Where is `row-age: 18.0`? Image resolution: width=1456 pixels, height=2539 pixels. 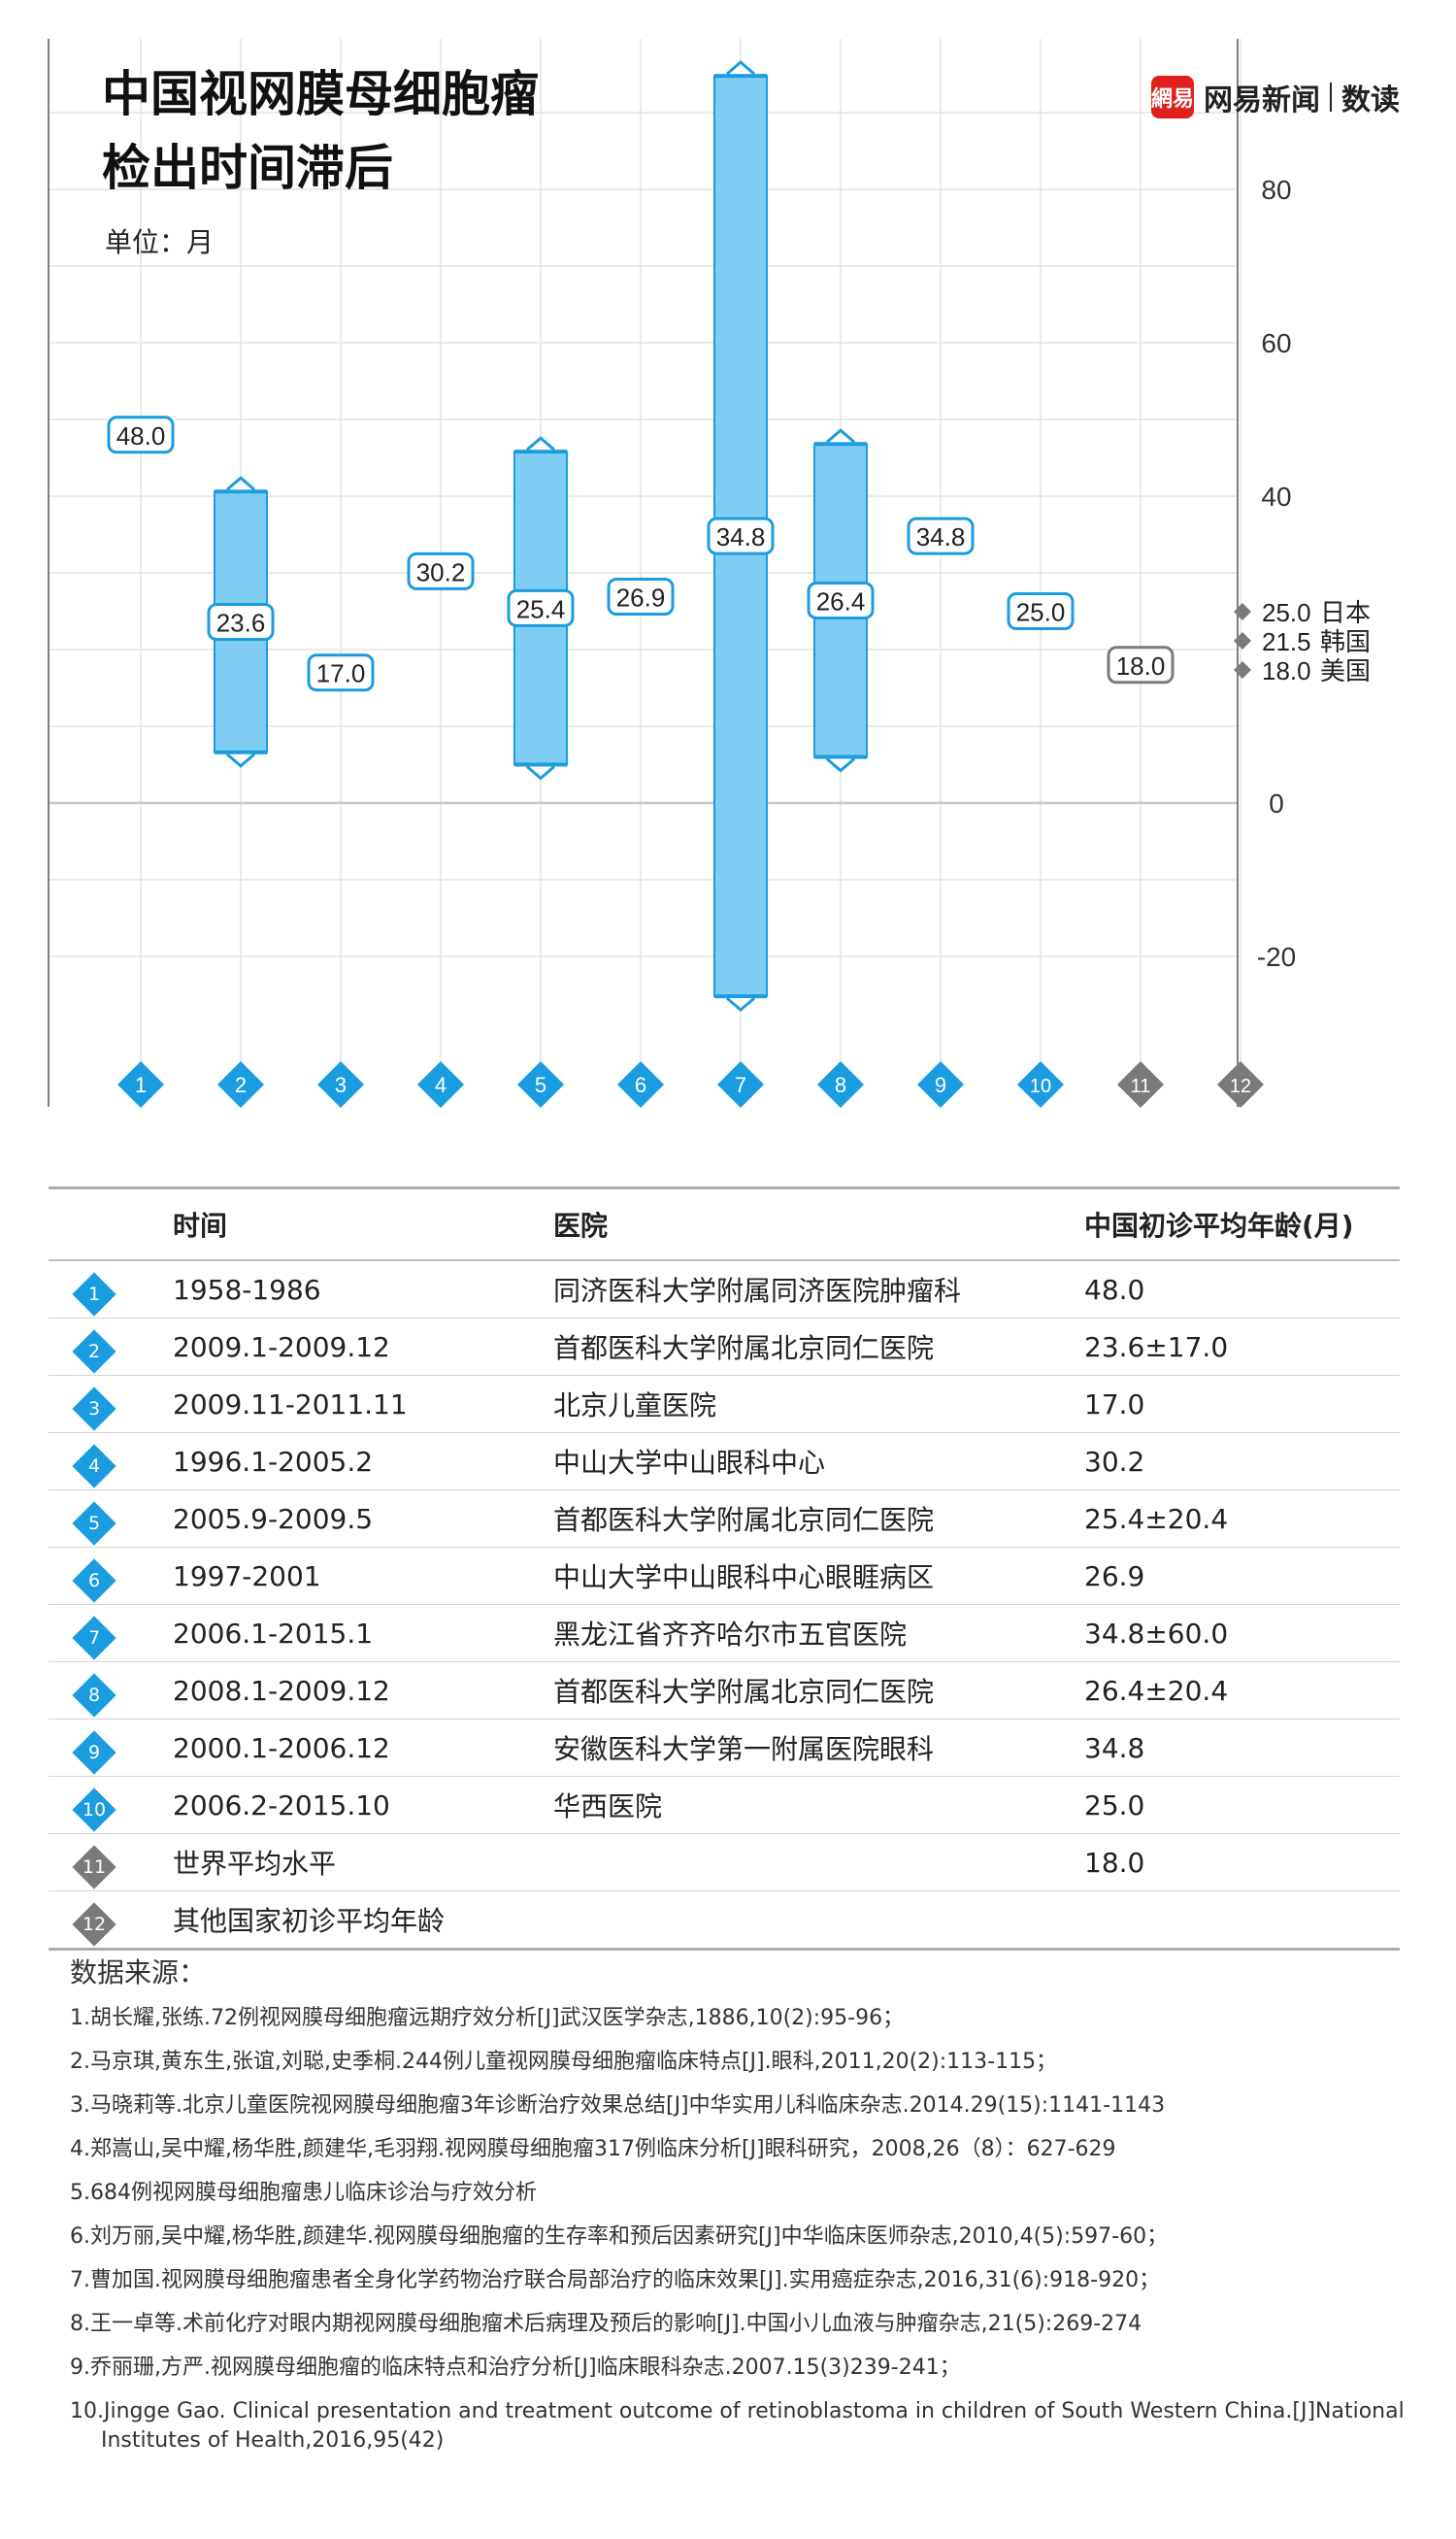 row-age: 18.0 is located at coordinates (1241, 1862).